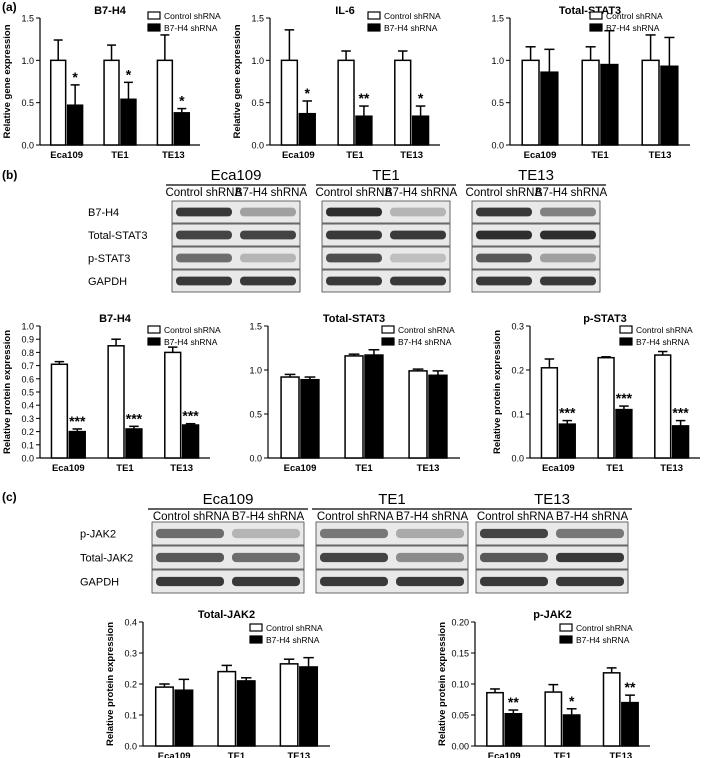  Describe the element at coordinates (9, 7) in the screenshot. I see `panel-label-a: (a)` at that location.